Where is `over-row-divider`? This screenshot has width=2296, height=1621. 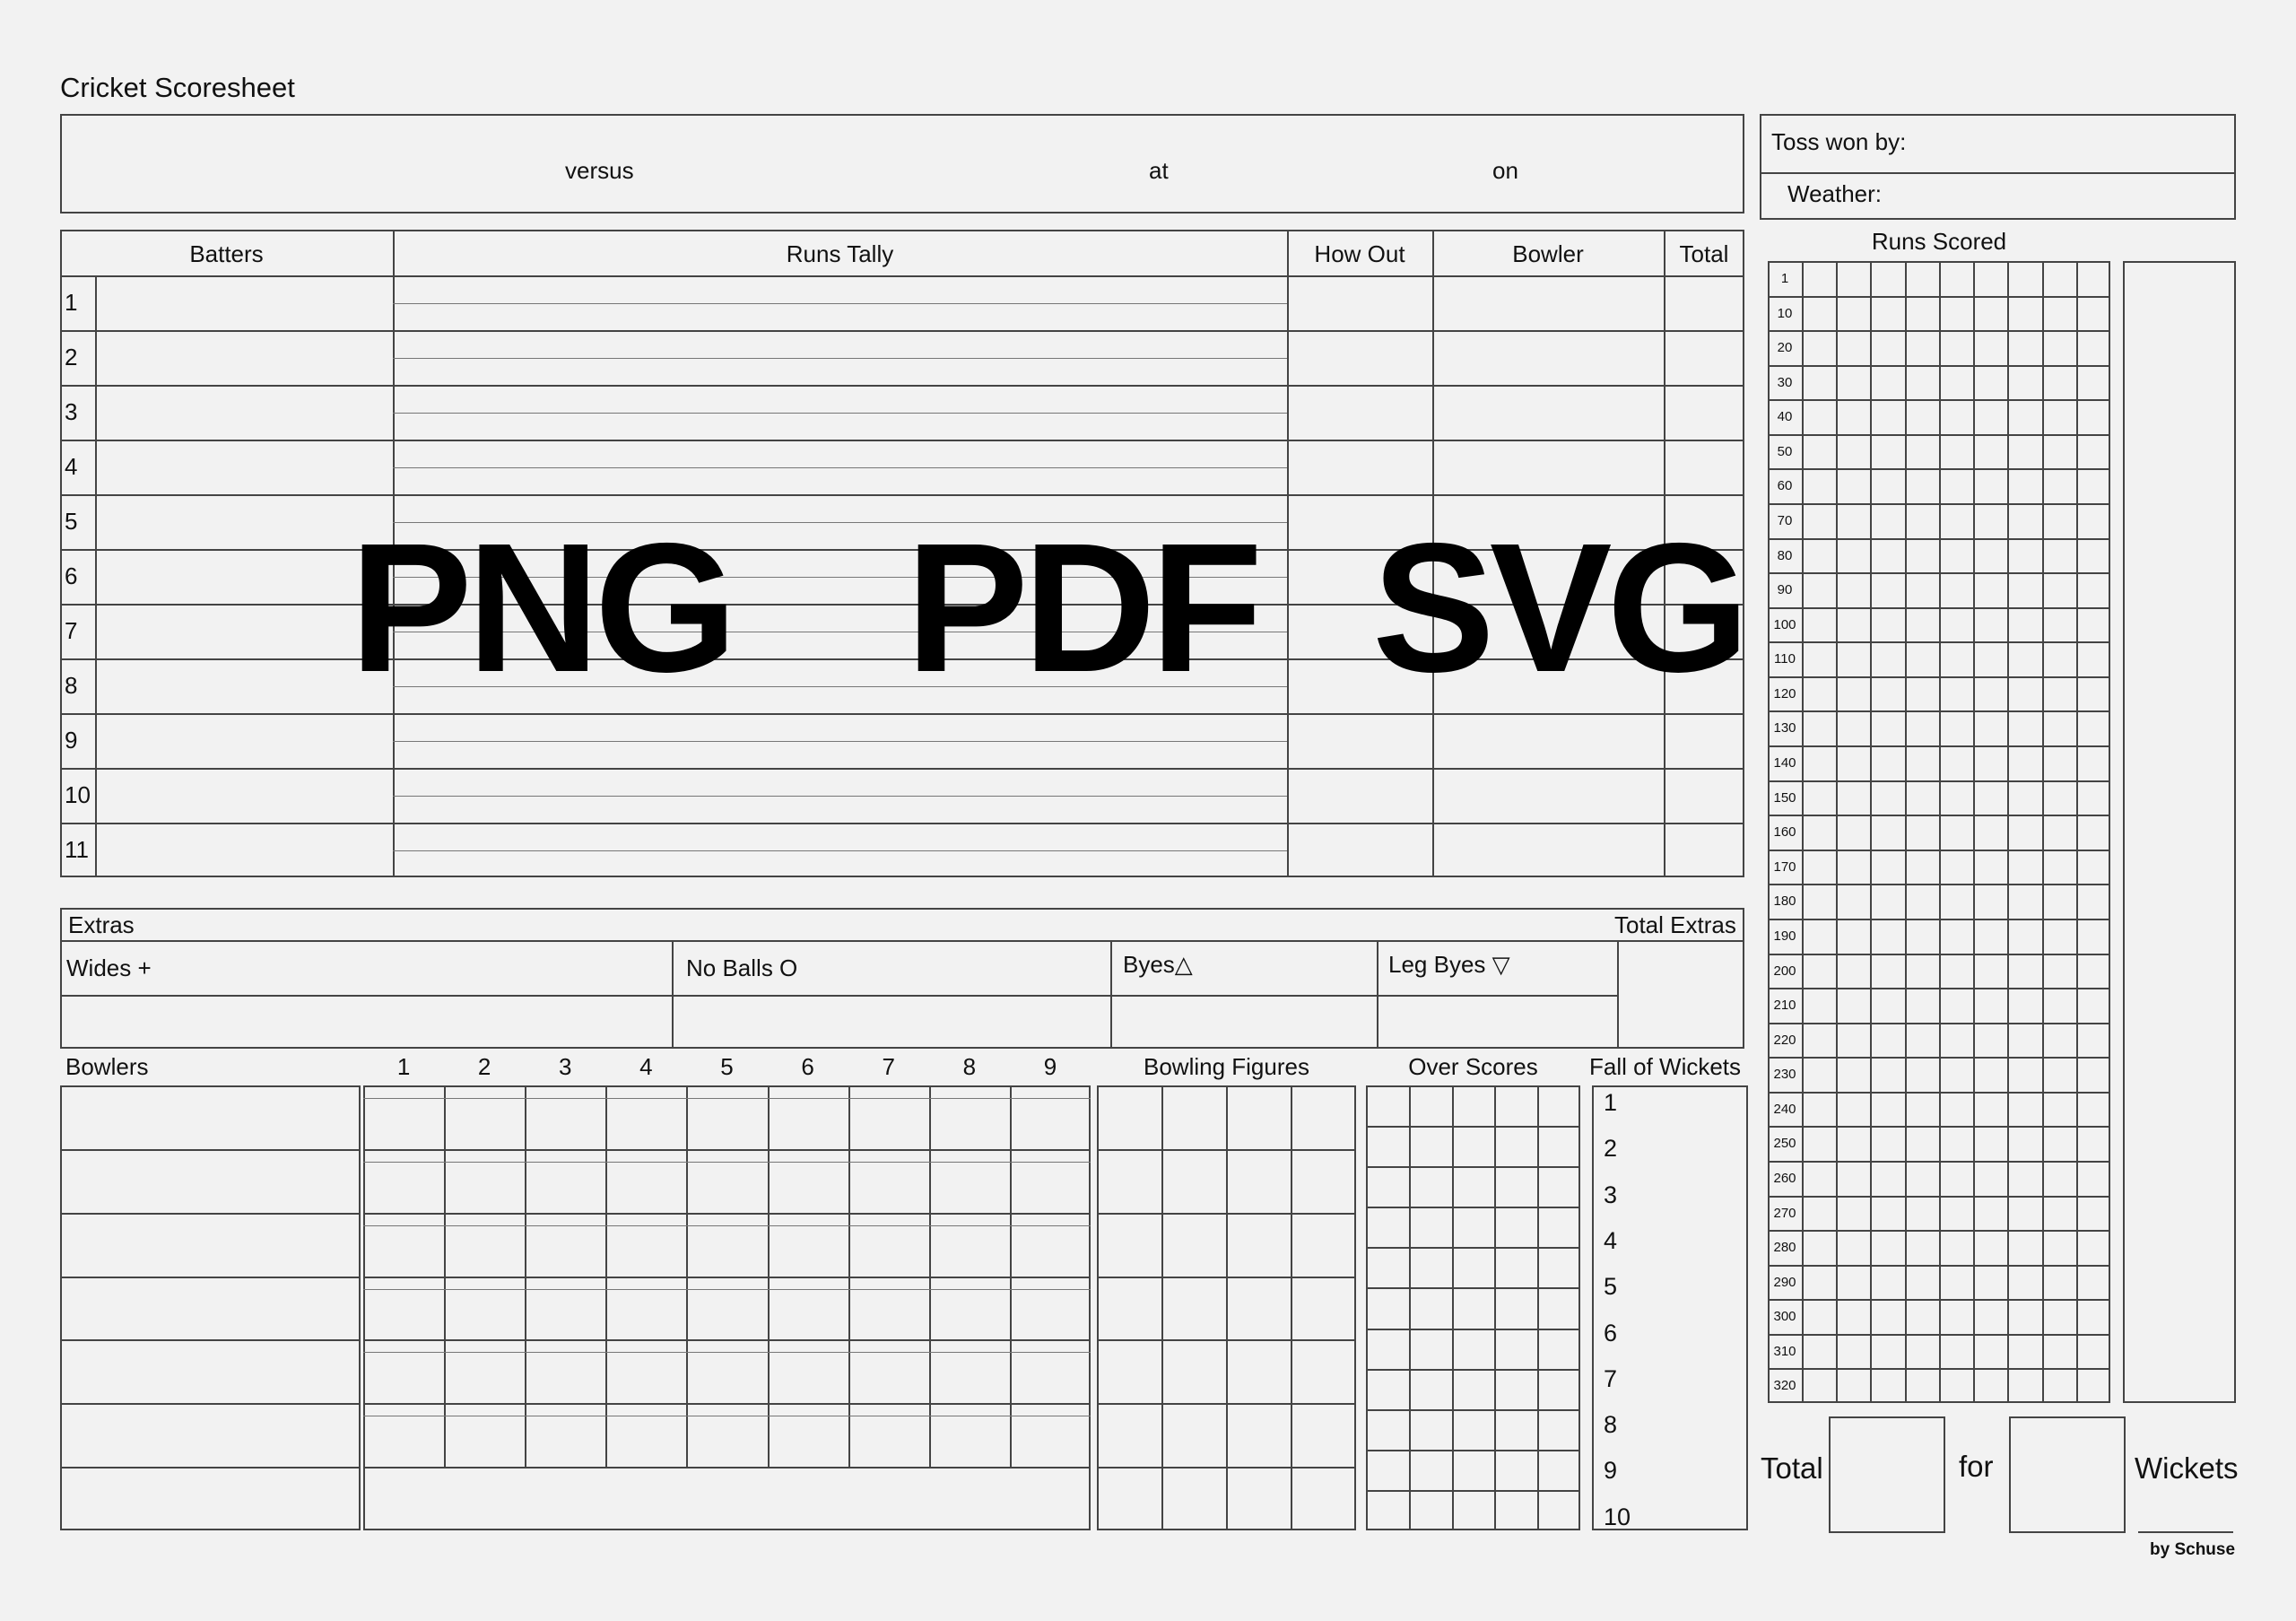
over-row-divider is located at coordinates (727, 1340).